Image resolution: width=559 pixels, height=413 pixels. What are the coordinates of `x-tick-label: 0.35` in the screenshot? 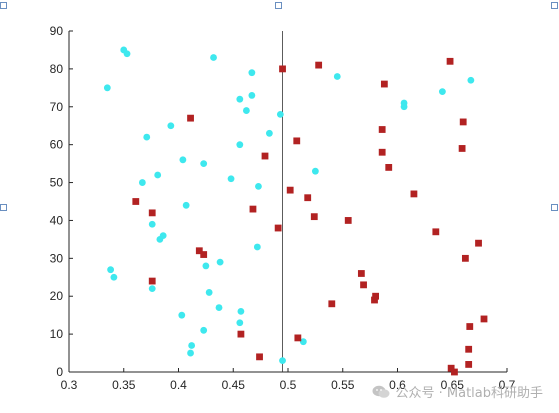 It's located at (124, 385).